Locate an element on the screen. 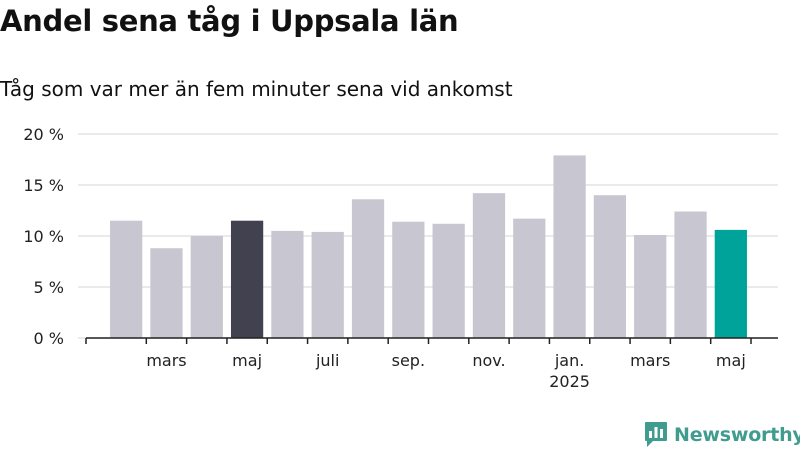 The width and height of the screenshot is (800, 450). brand-name: Newsworthy is located at coordinates (737, 435).